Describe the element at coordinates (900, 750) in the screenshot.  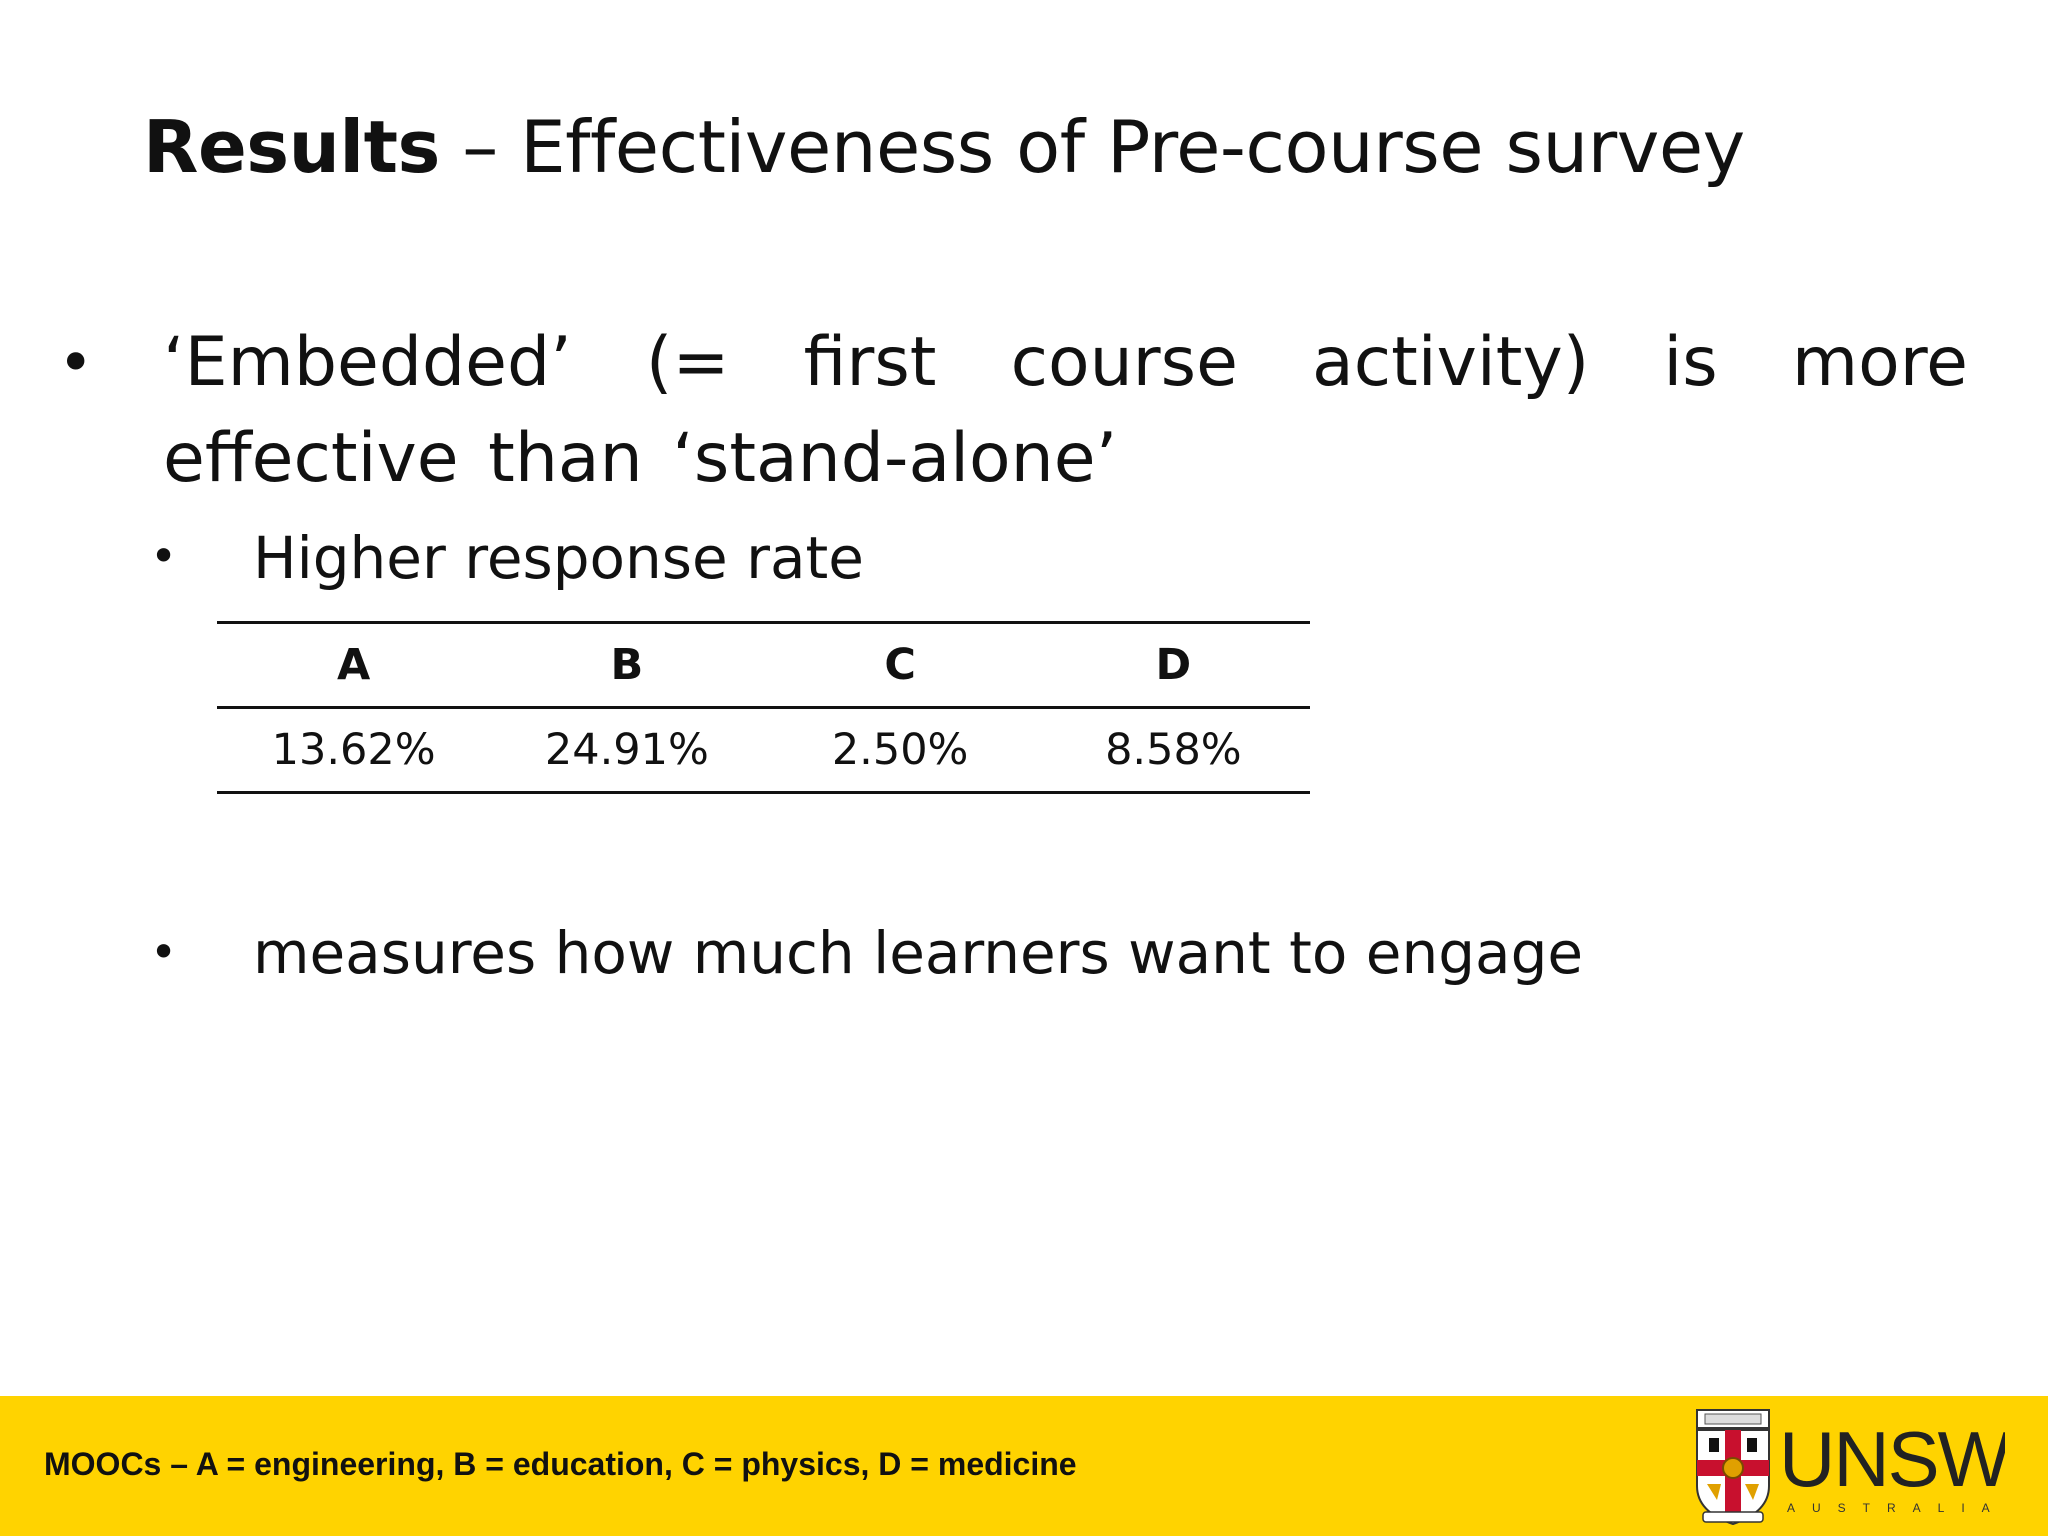
I see `table-cell: 2.50%` at that location.